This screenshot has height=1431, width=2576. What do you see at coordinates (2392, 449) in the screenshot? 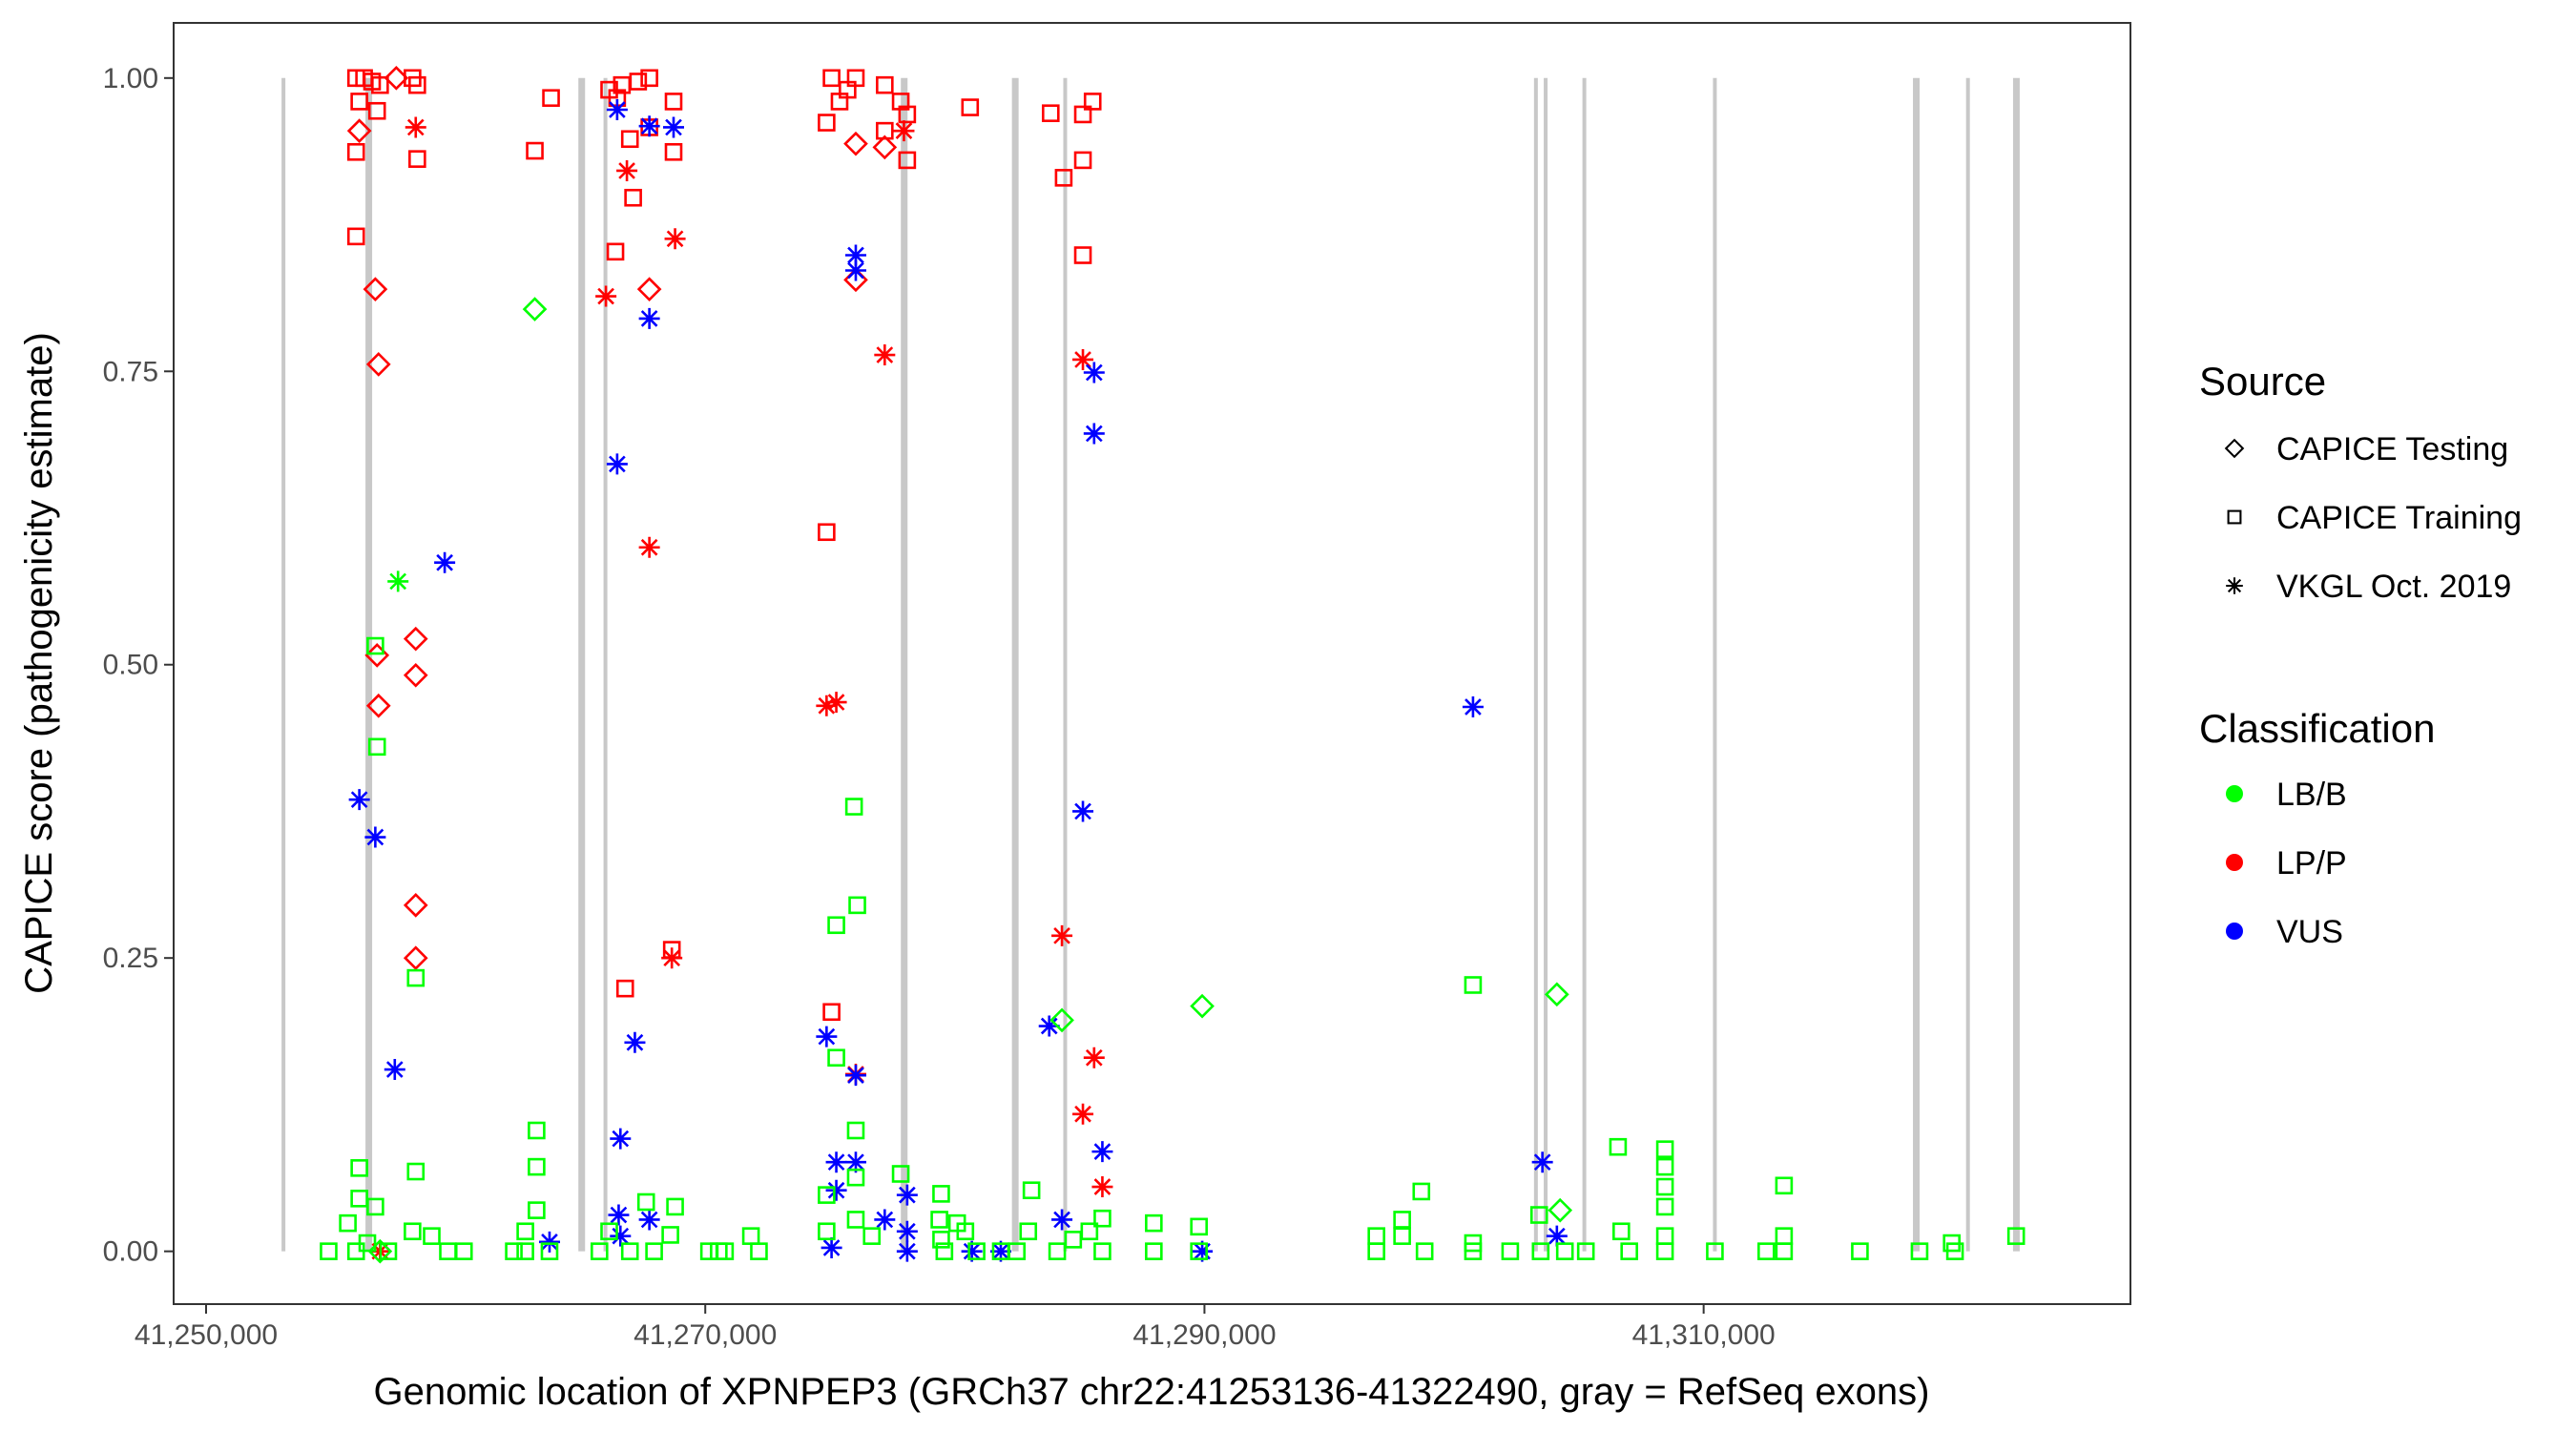
I see `legend-source-label: CAPICE Testing` at bounding box center [2392, 449].